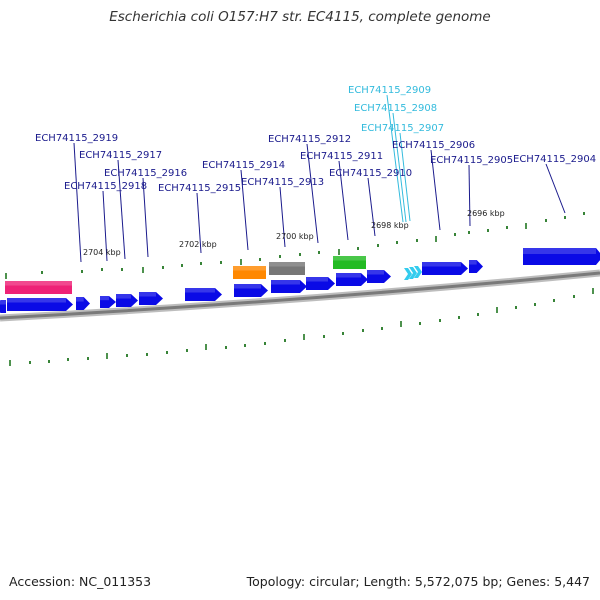 Image resolution: width=600 pixels, height=600 pixels. Describe the element at coordinates (80, 299) in the screenshot. I see `gene-arrow-3-shade` at that location.